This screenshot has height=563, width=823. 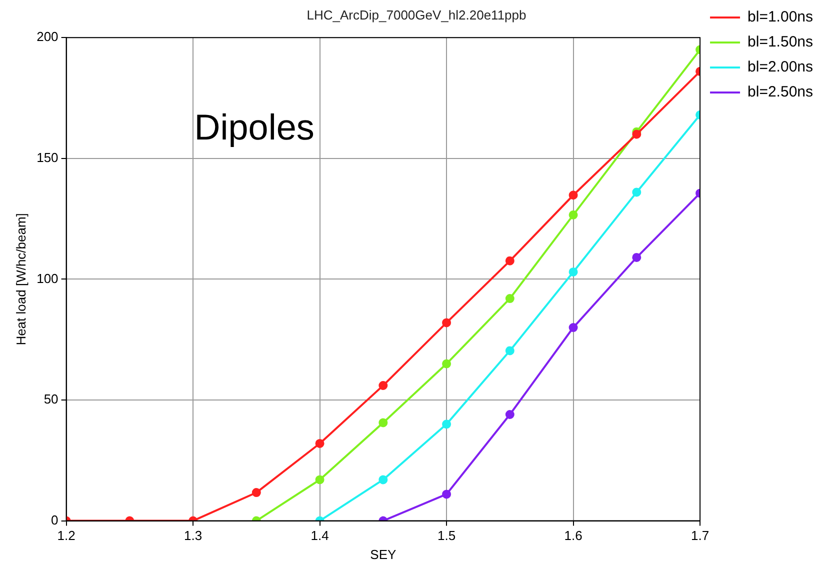 What do you see at coordinates (781, 17) in the screenshot?
I see `legend-label: bl=1.00ns` at bounding box center [781, 17].